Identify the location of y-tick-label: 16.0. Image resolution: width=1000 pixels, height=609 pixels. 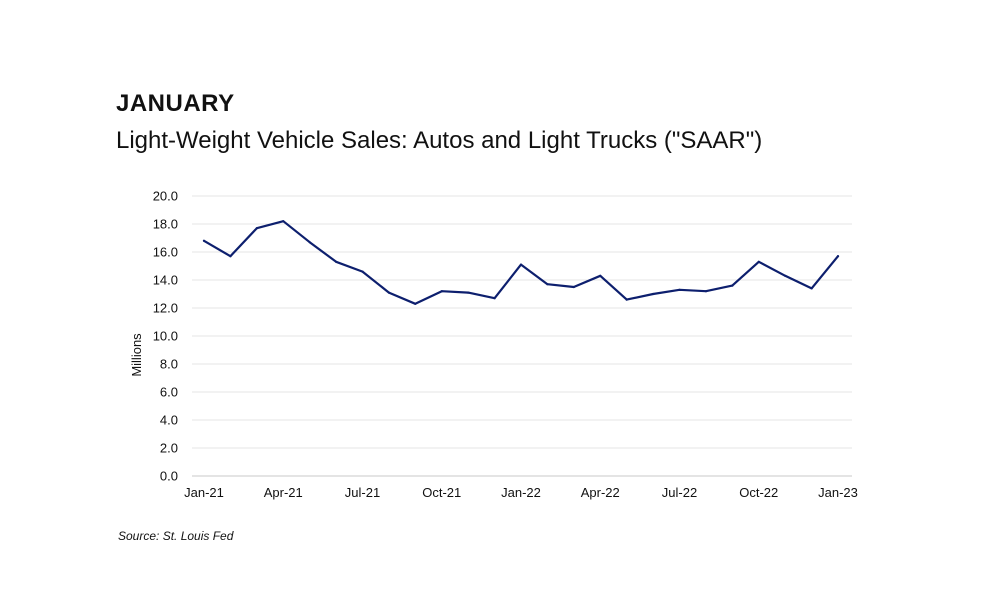
(165, 252).